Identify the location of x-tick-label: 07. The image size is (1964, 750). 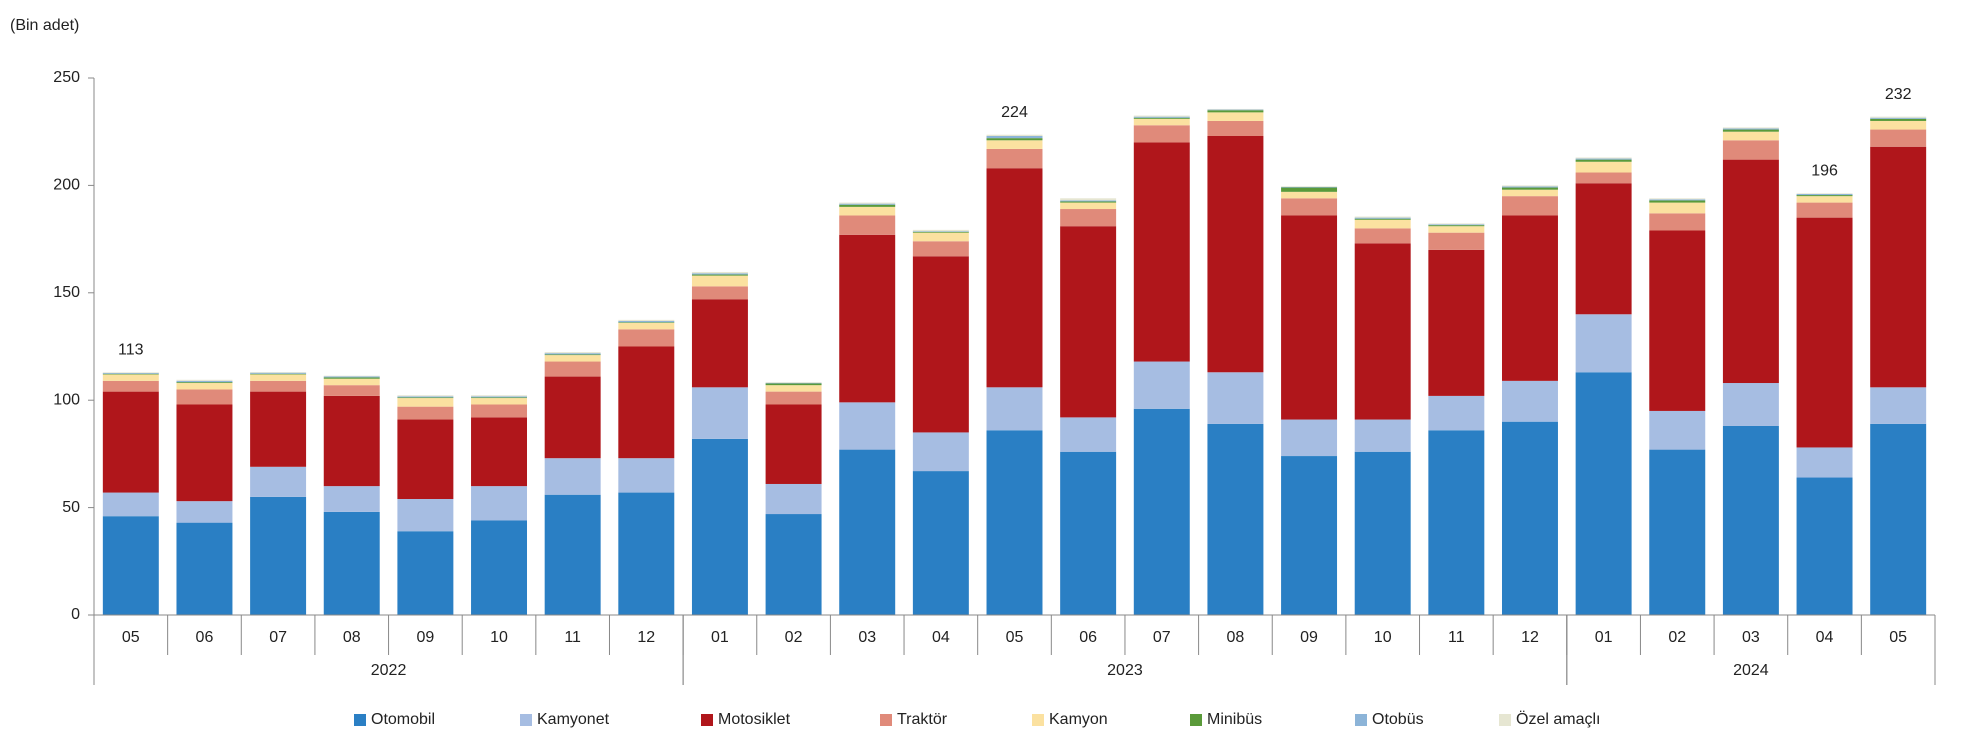
(1162, 637).